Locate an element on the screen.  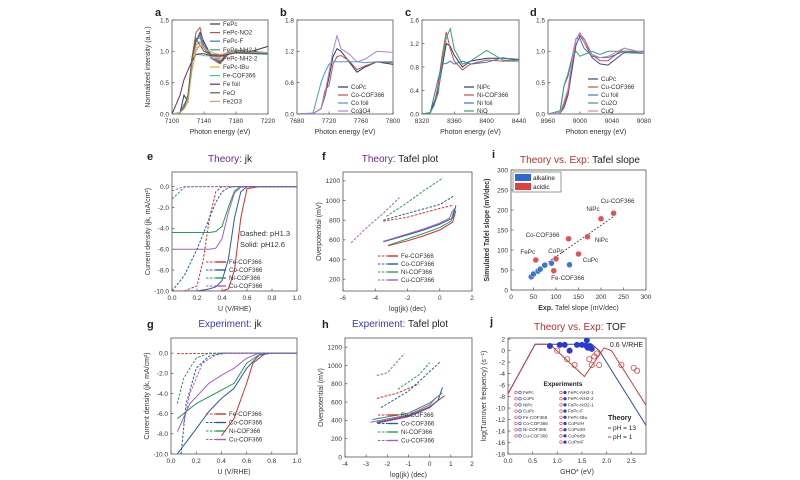
x-tick-label: -1 is located at coordinates (409, 464).